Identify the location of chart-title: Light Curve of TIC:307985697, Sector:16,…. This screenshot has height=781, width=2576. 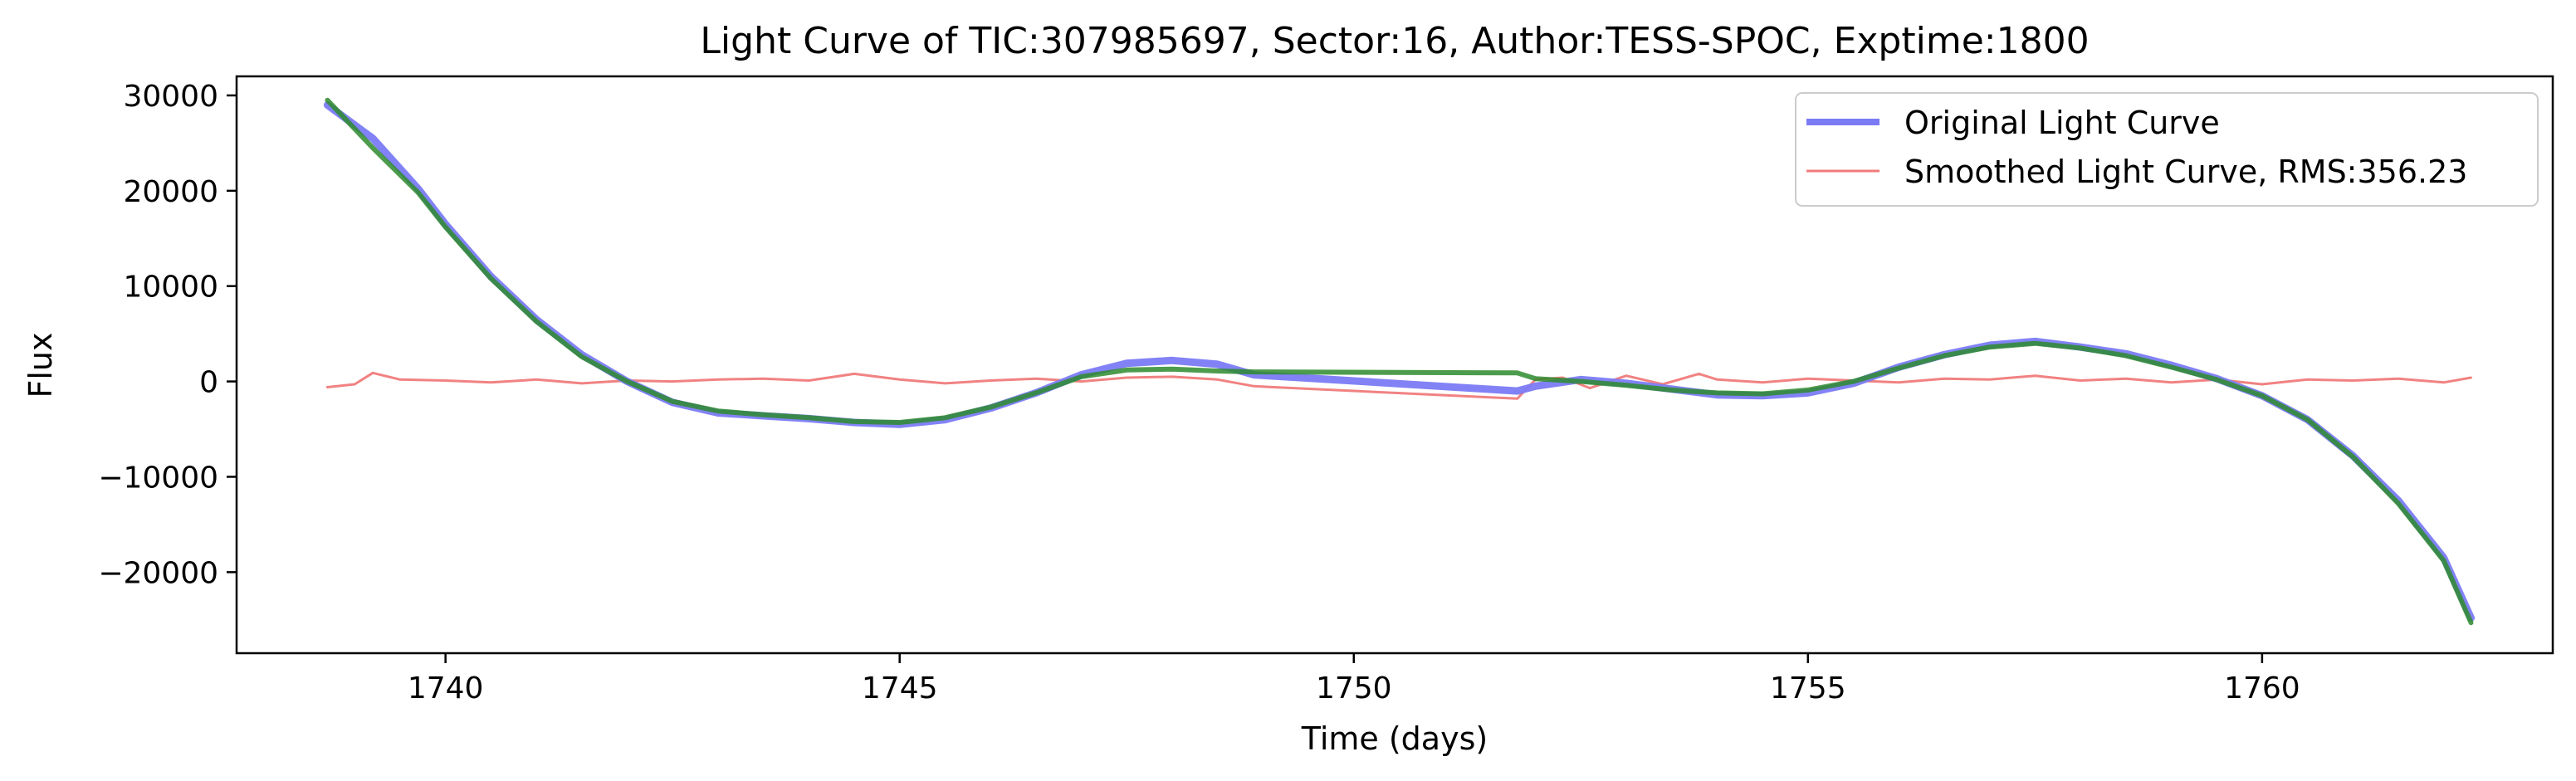
(1394, 41).